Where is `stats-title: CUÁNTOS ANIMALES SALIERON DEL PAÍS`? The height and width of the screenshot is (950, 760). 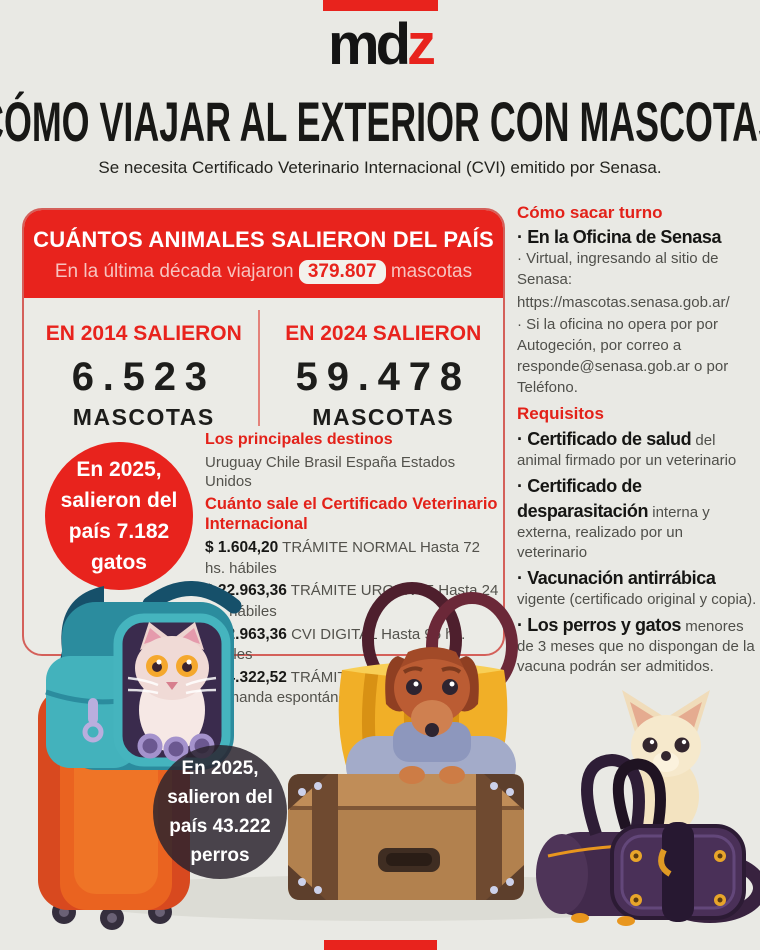
stats-title: CUÁNTOS ANIMALES SALIERON DEL PAÍS is located at coordinates (263, 239).